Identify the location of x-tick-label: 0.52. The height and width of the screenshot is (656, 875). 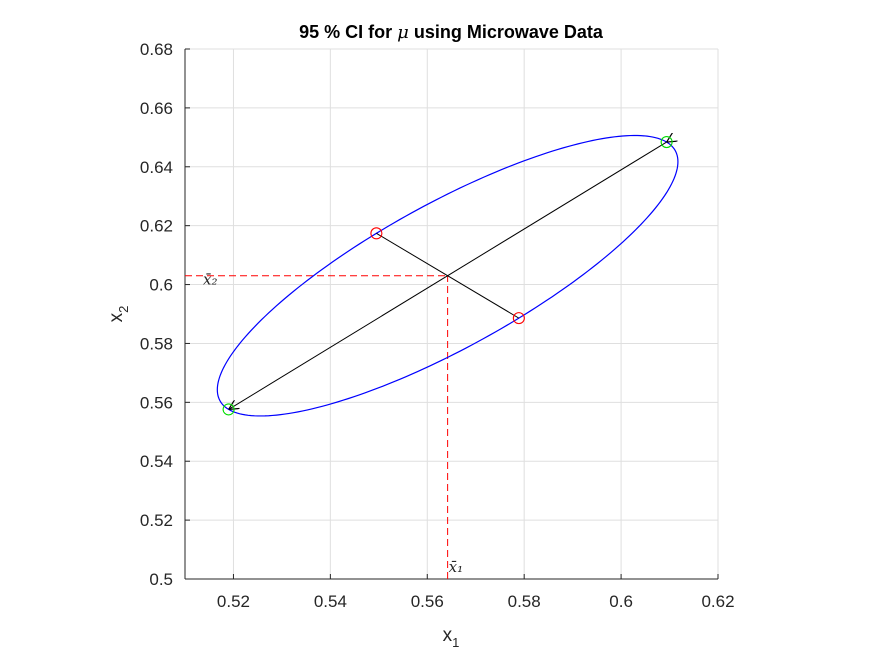
(233, 601).